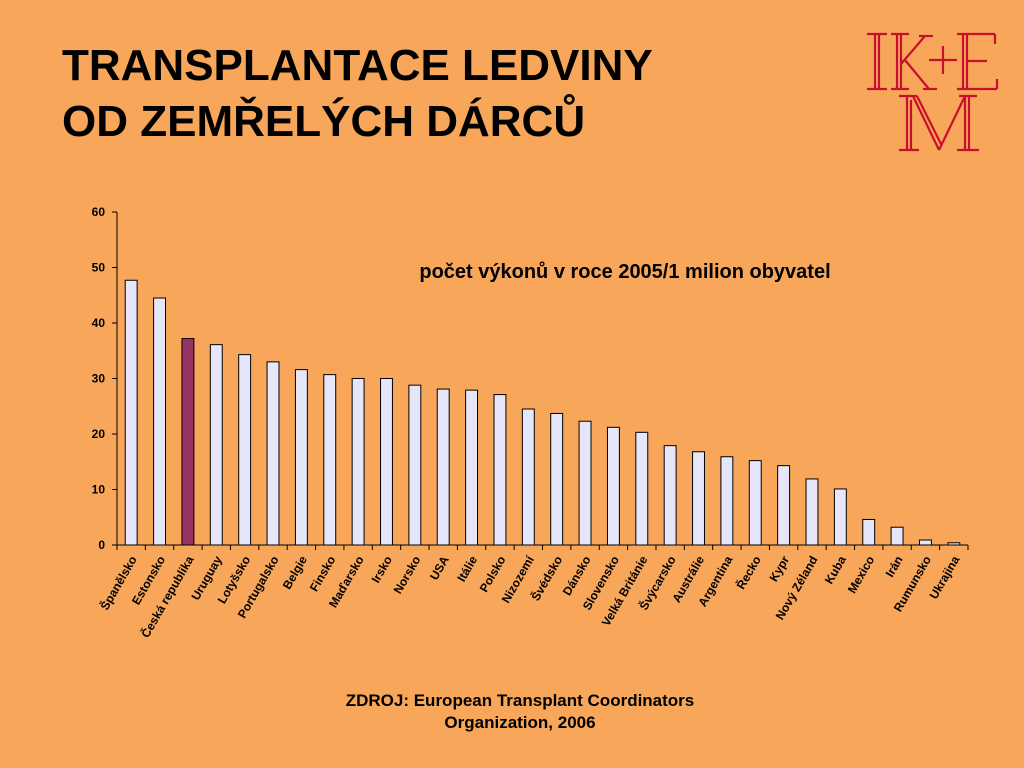 Image resolution: width=1024 pixels, height=768 pixels. What do you see at coordinates (295, 572) in the screenshot?
I see `x-tick-label: Belgie` at bounding box center [295, 572].